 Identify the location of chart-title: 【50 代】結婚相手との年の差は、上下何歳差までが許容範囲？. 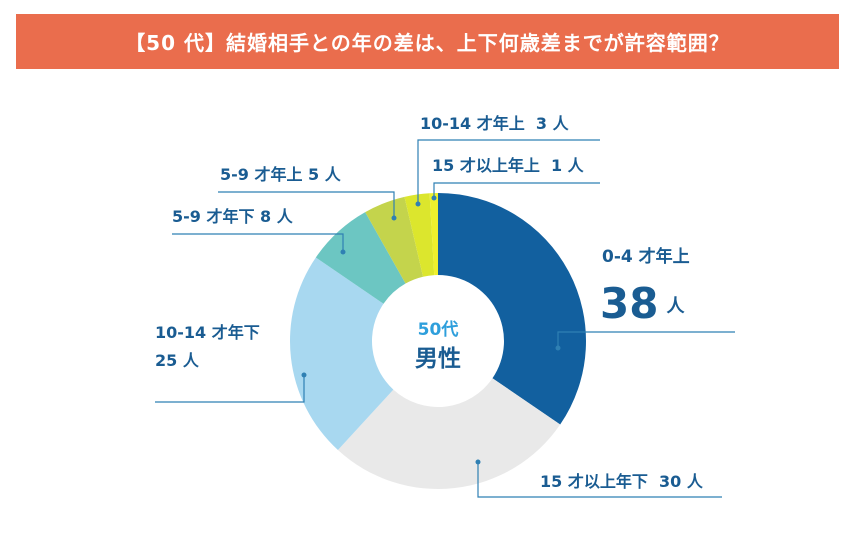
(427, 41).